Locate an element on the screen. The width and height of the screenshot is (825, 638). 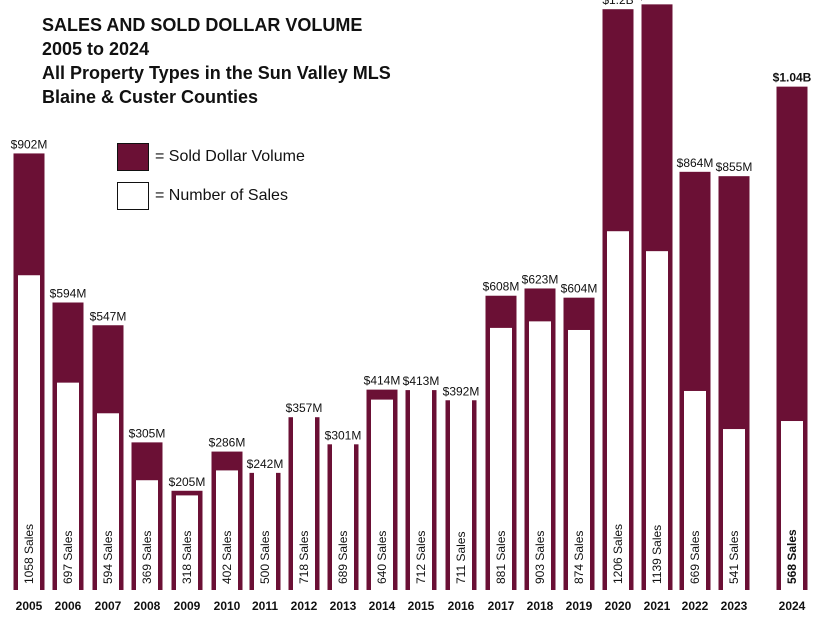
volume-value-label: $902M is located at coordinates (29, 144).